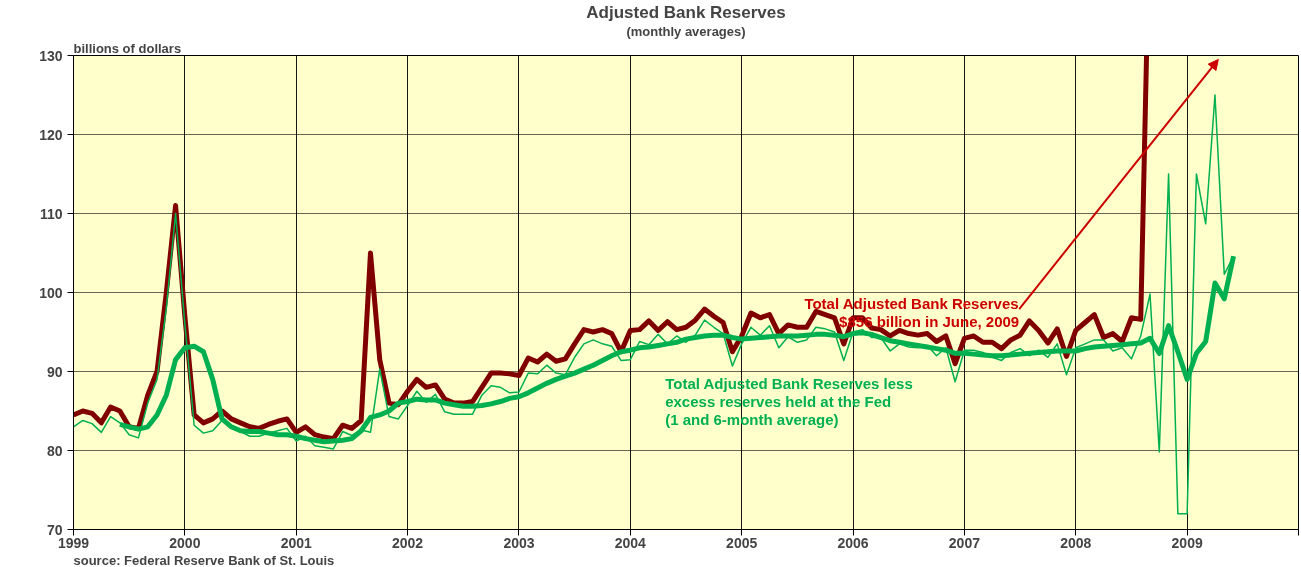 The height and width of the screenshot is (567, 1301). Describe the element at coordinates (51, 292) in the screenshot. I see `y-tick-label: 100` at that location.